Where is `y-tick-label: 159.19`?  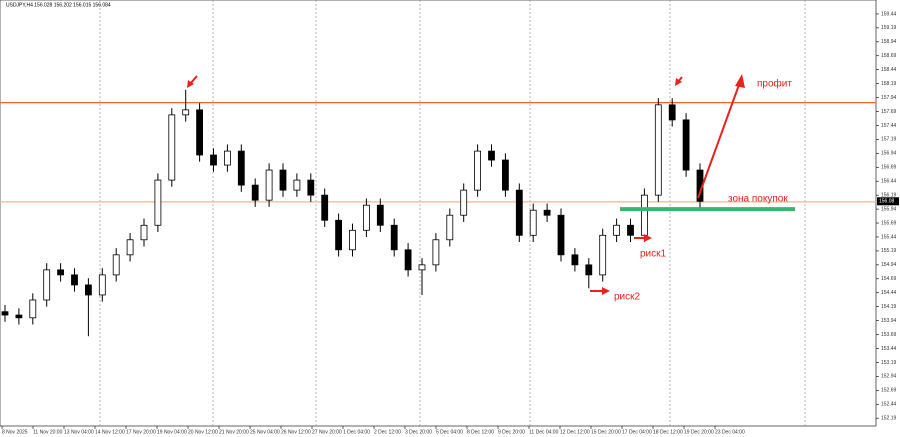 y-tick-label: 159.19 is located at coordinates (889, 28).